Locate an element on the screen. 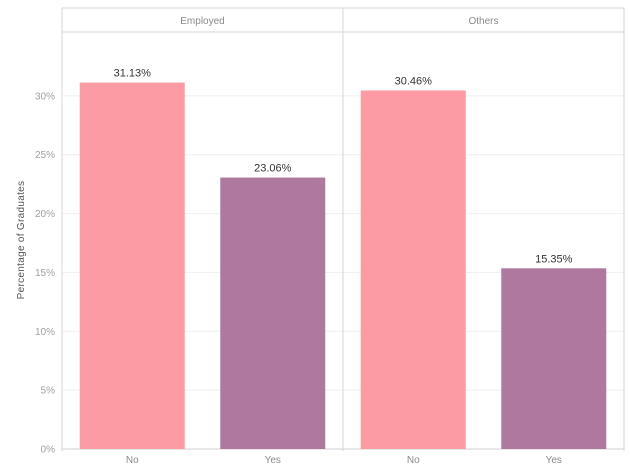  x-axis-categories: No Yes No Yes is located at coordinates (344, 460).